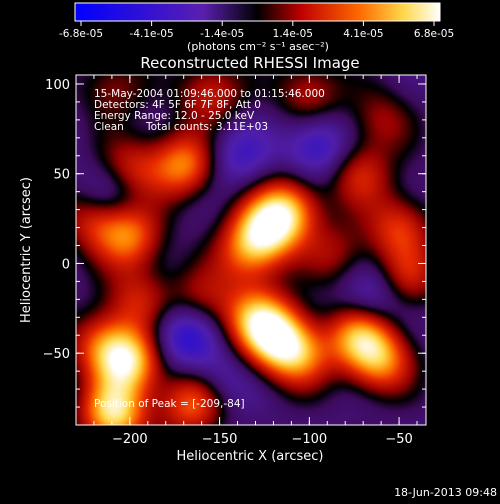  Describe the element at coordinates (56, 354) in the screenshot. I see `y-tick-label: −50` at that location.